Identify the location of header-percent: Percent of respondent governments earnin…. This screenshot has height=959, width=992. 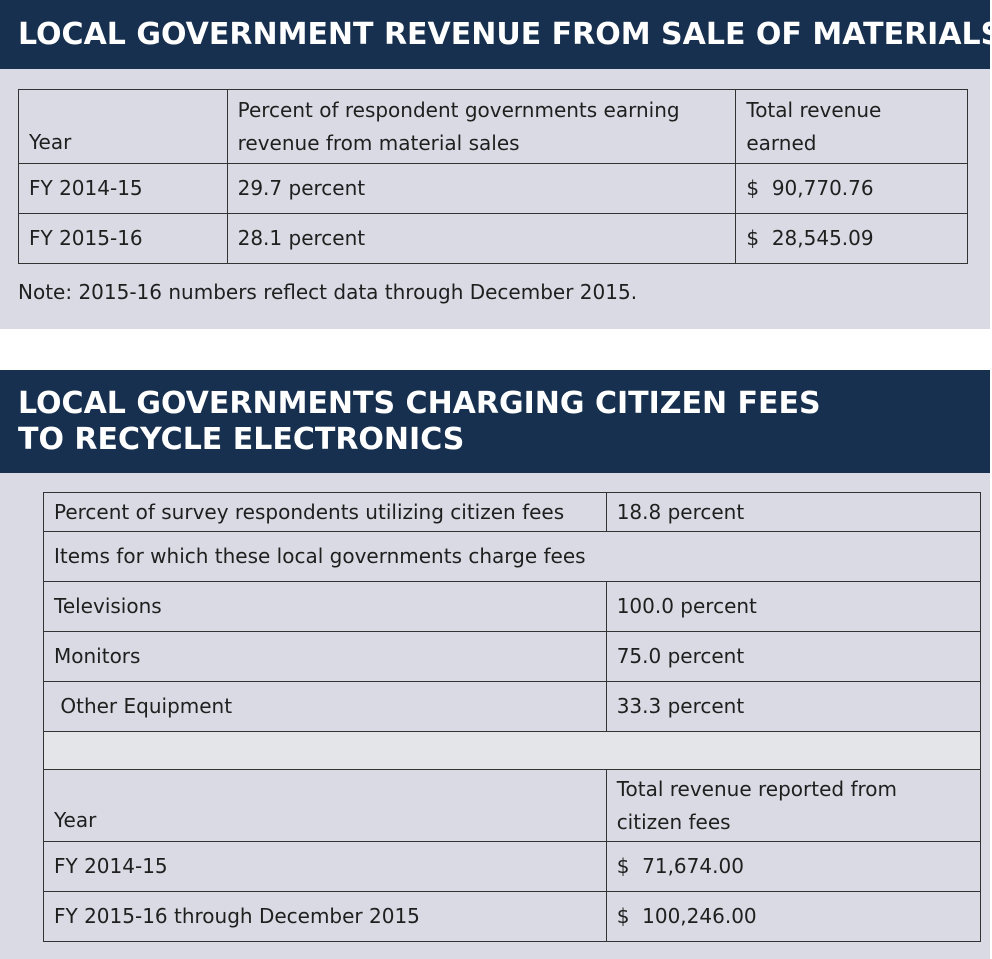
(481, 126).